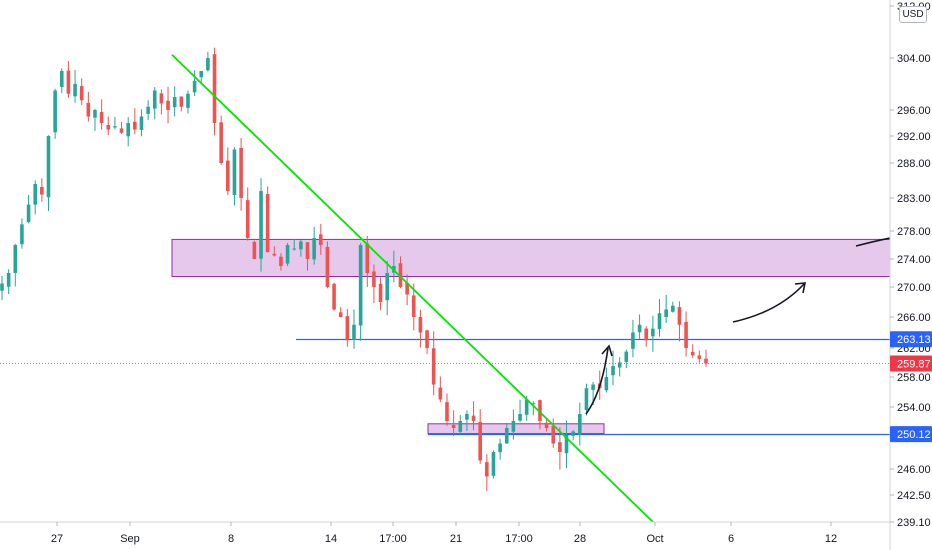 This screenshot has width=932, height=550. I want to click on time-tick-label: 14, so click(331, 539).